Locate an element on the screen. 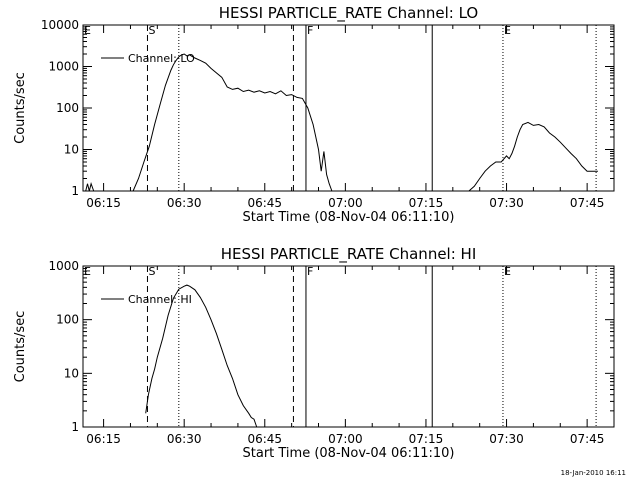  plot-timestamp: 18-Jan-2010 16:11 is located at coordinates (593, 473).